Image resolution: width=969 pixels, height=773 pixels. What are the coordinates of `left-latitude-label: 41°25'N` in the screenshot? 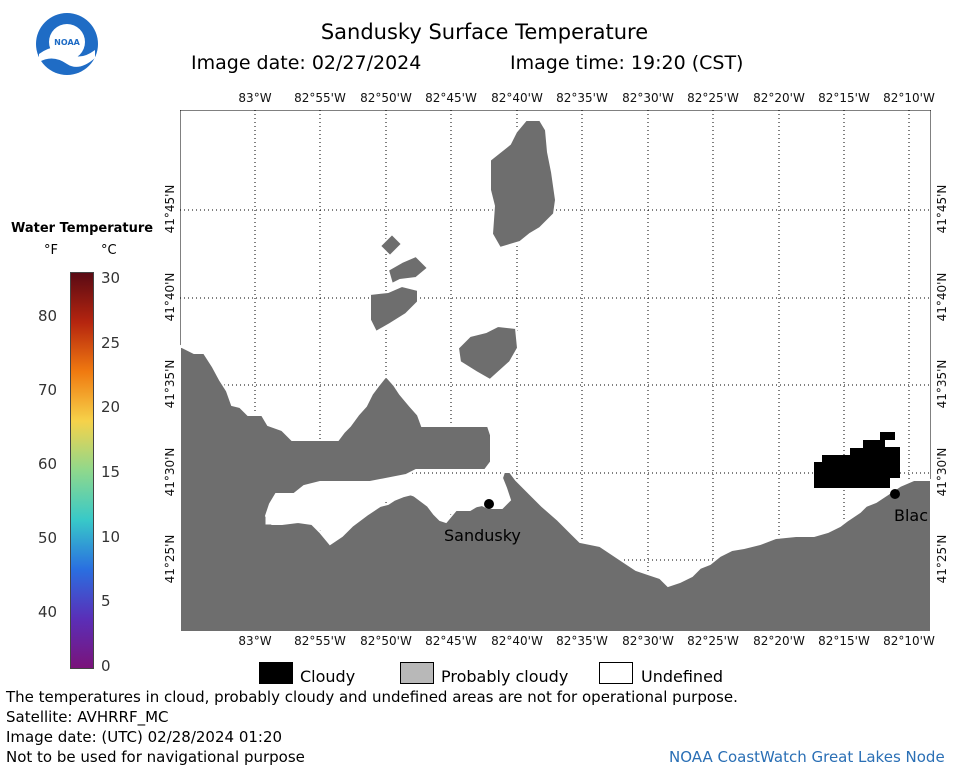 It's located at (170, 559).